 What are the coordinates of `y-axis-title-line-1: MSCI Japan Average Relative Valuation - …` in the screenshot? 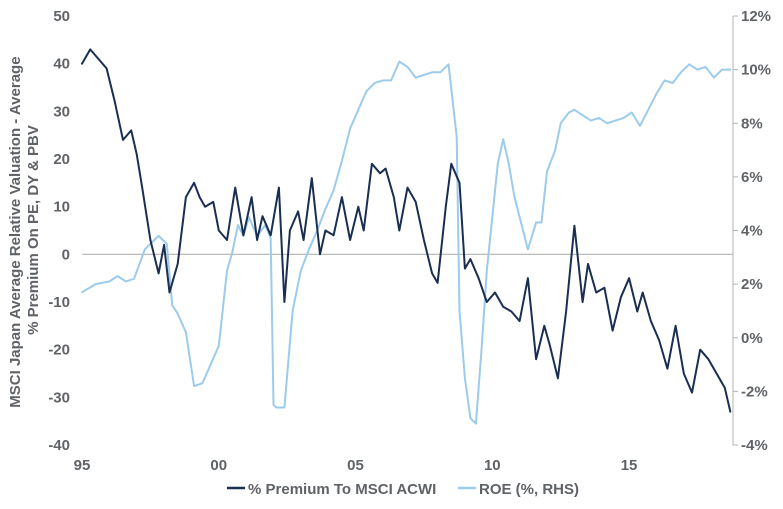 It's located at (15, 231).